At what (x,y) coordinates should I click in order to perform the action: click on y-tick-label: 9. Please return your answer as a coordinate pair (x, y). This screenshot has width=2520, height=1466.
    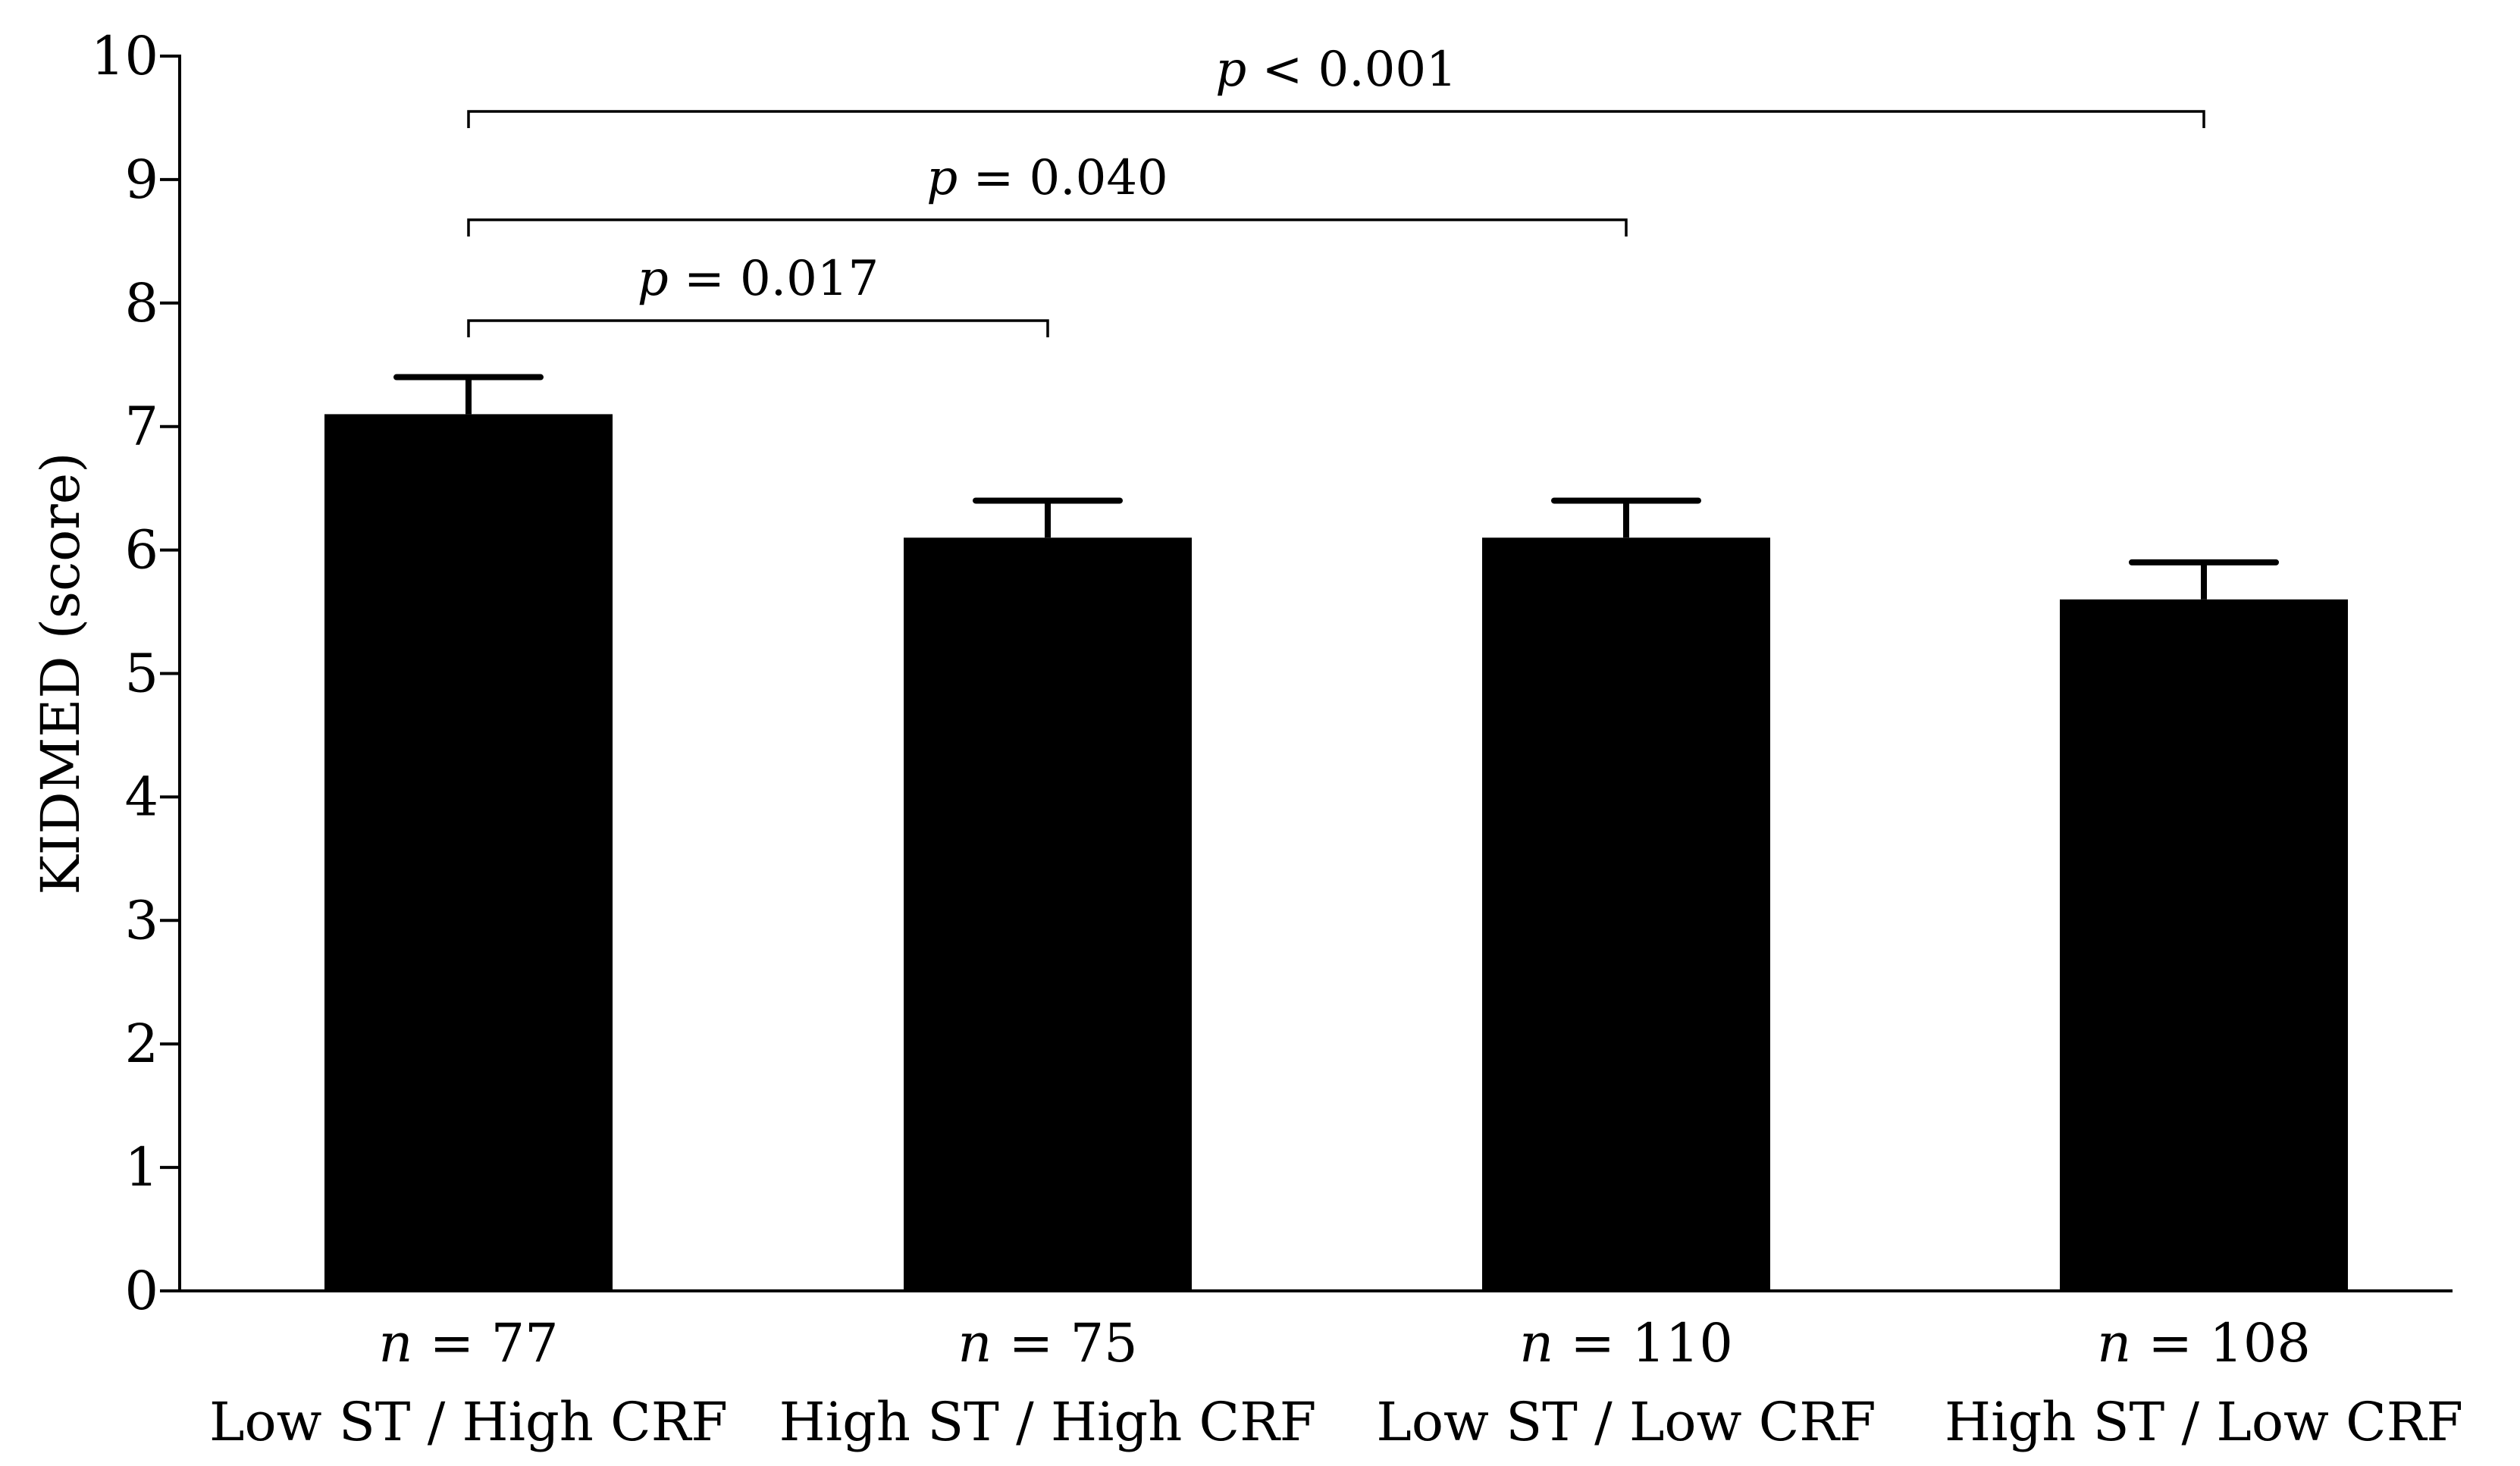
    Looking at the image, I should click on (141, 180).